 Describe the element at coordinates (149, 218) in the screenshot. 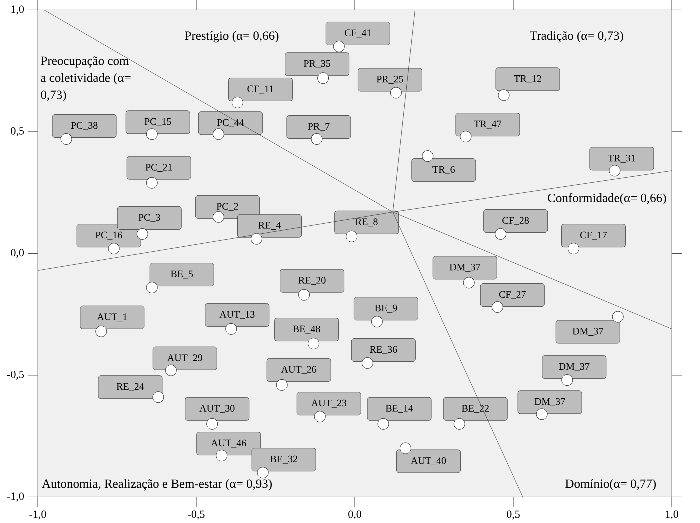

I see `annotation: PC_3` at that location.